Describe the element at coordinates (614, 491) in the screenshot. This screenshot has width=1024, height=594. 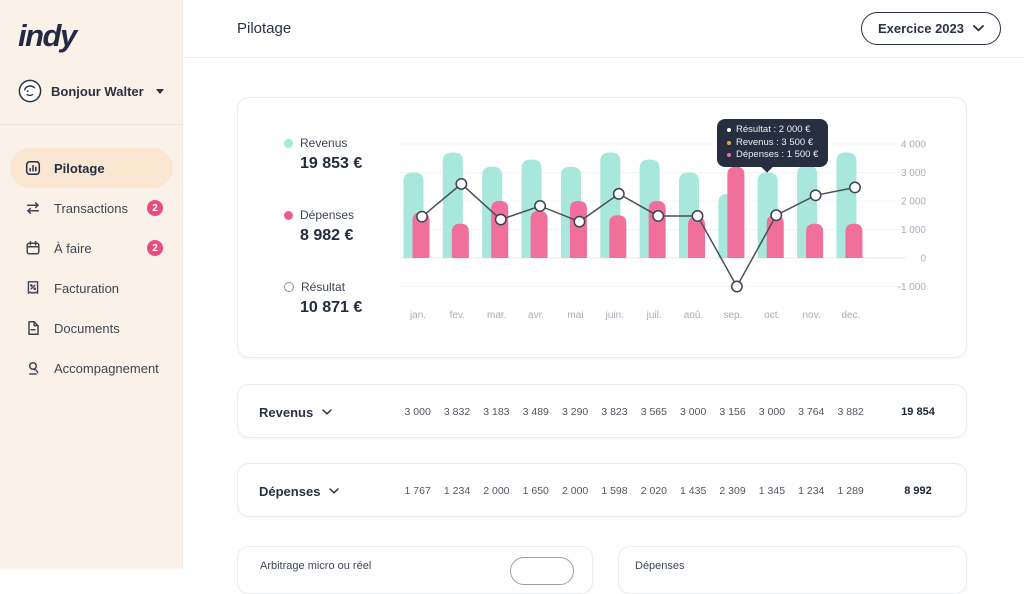
I see `monthly-value: 1 598` at that location.